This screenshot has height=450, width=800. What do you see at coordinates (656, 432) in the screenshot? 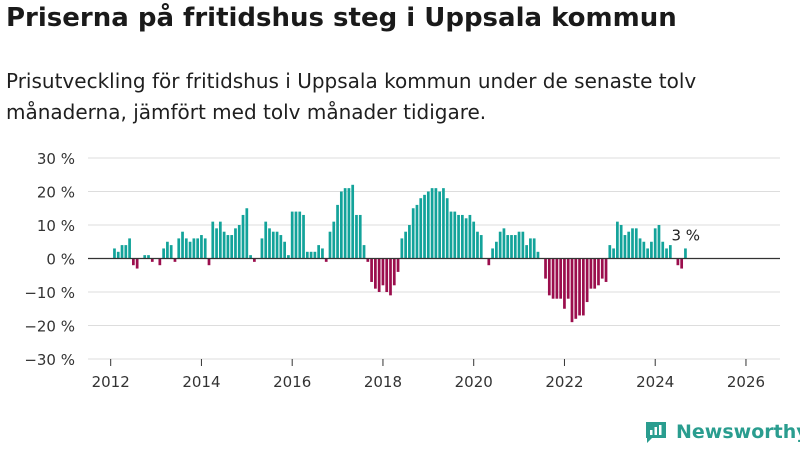
I see `newsworthy-logo-icon` at bounding box center [656, 432].